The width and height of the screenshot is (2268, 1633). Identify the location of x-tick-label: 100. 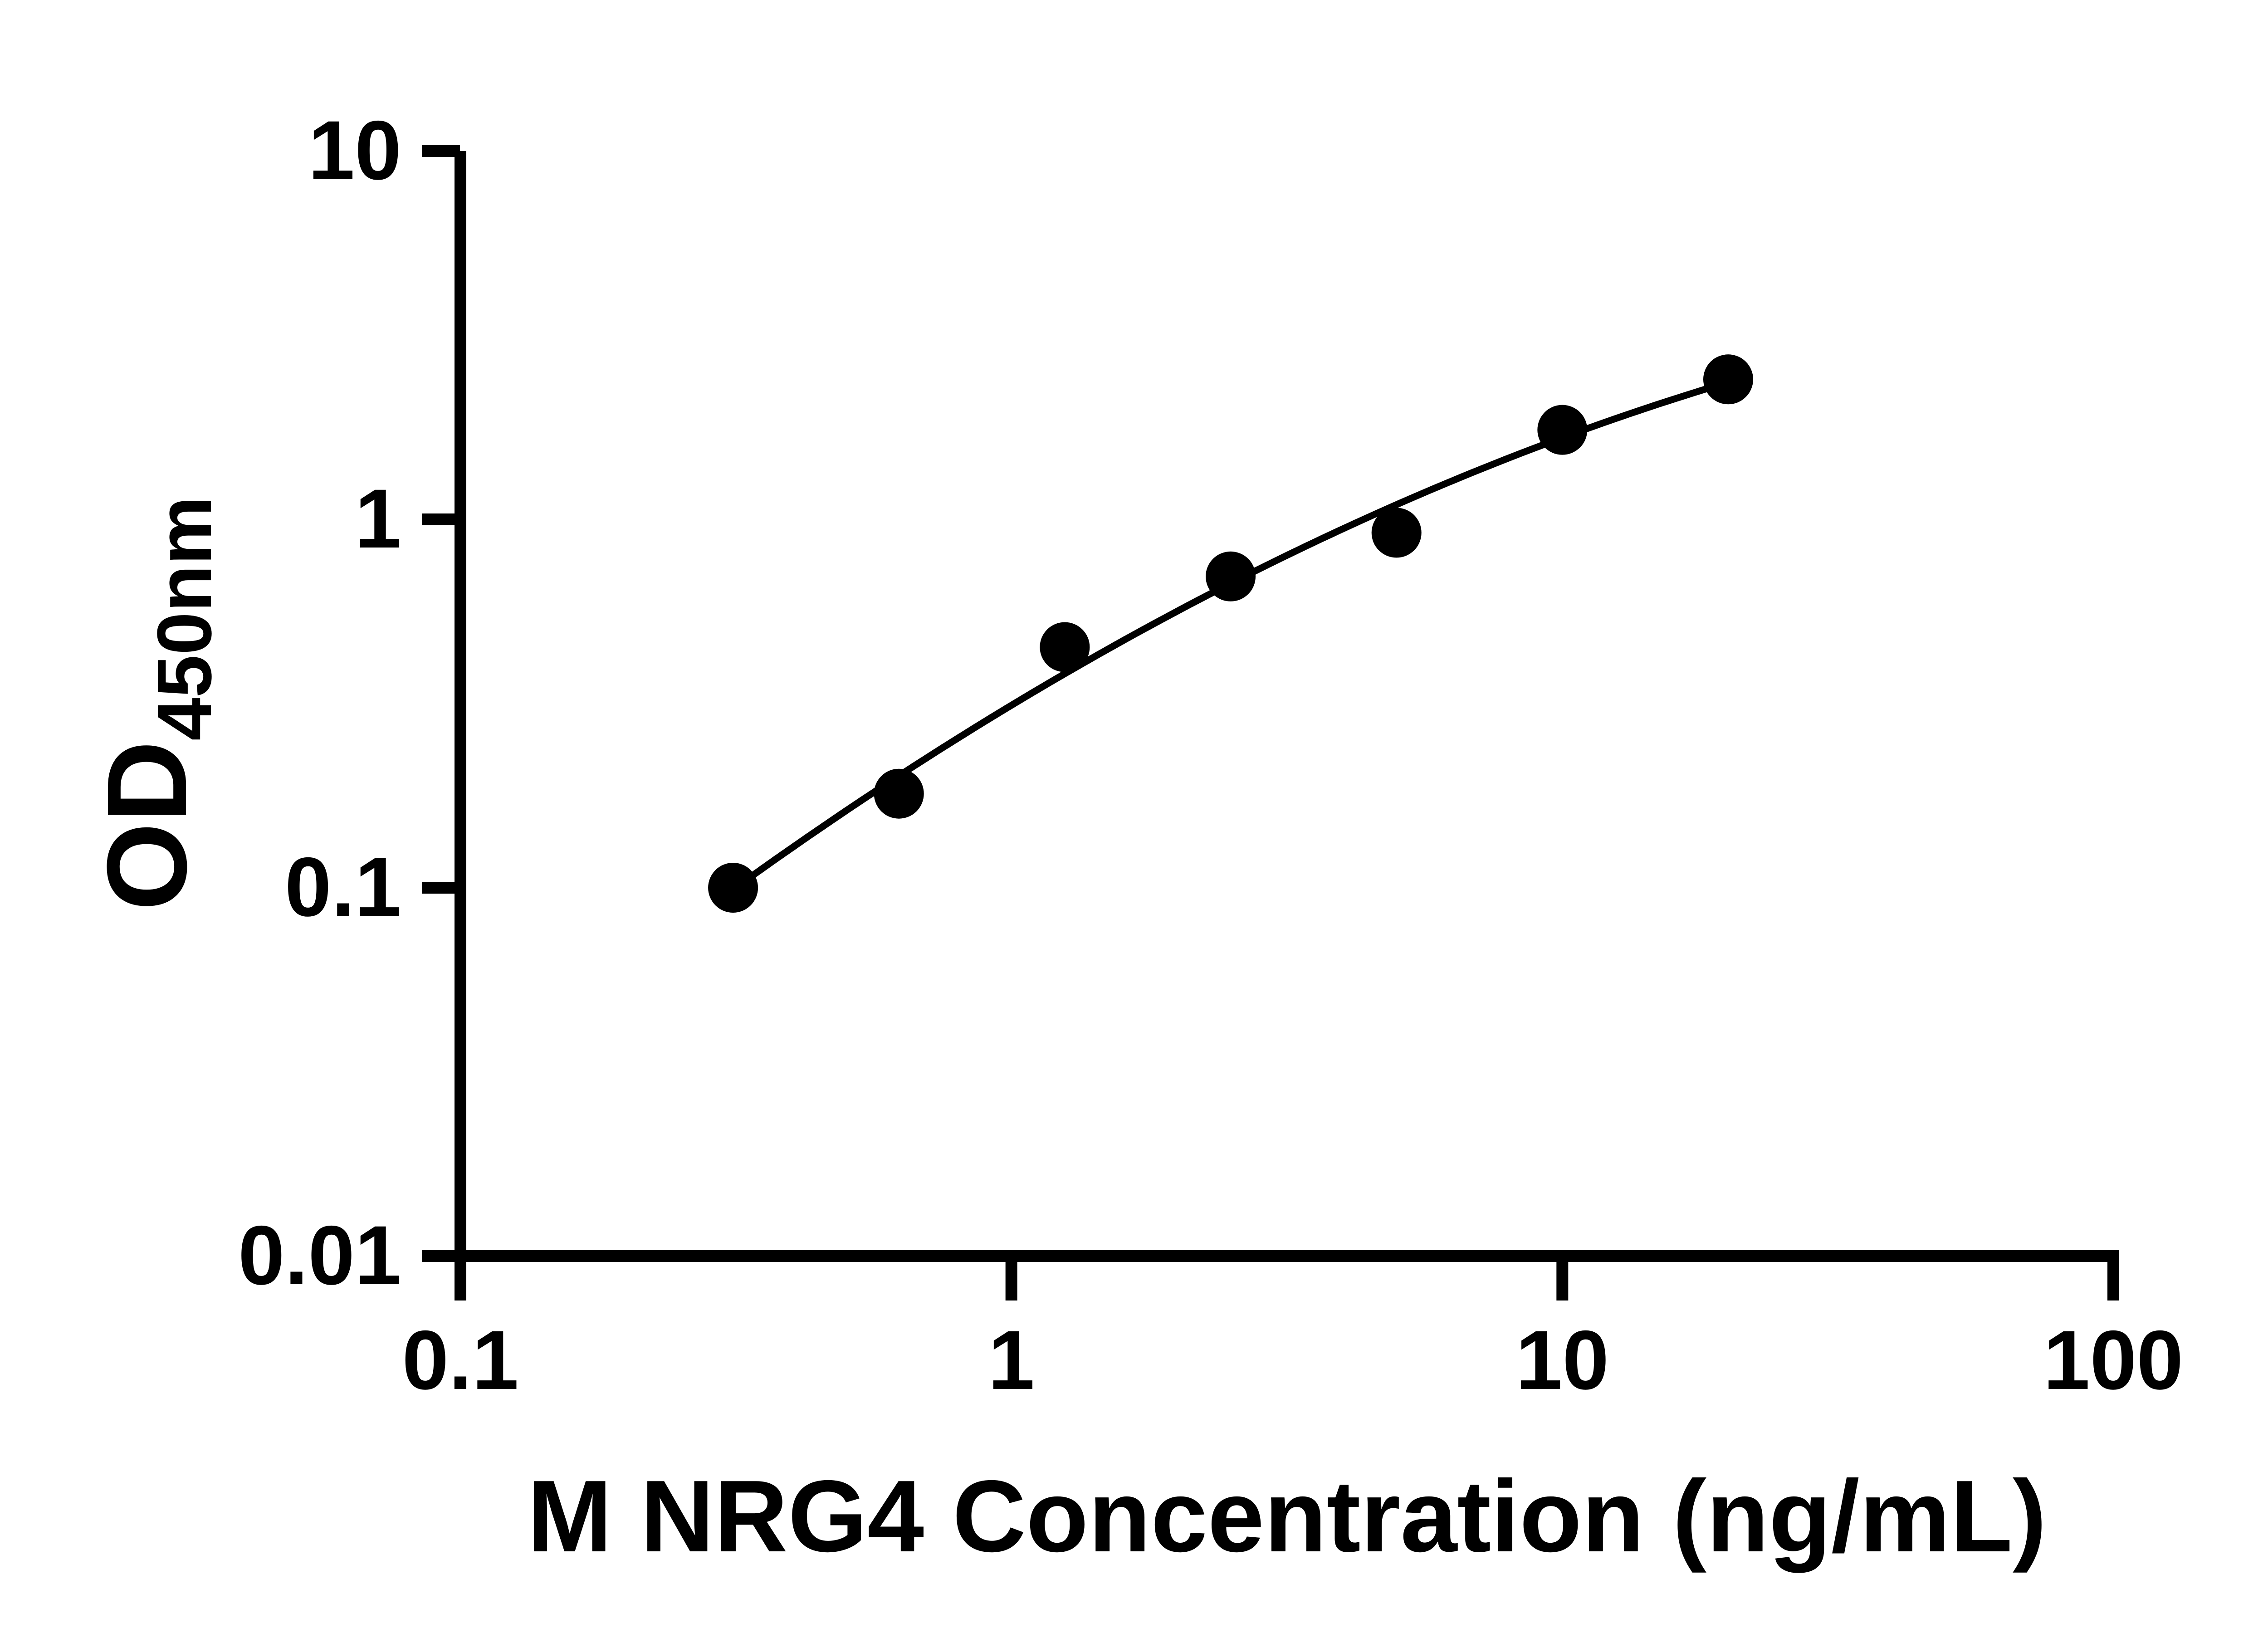
(2114, 1360).